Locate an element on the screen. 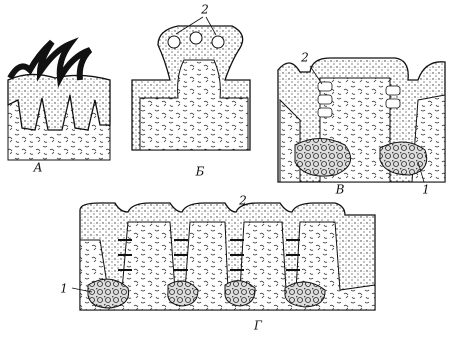  panel-b: 2 Б is located at coordinates (191, 91).